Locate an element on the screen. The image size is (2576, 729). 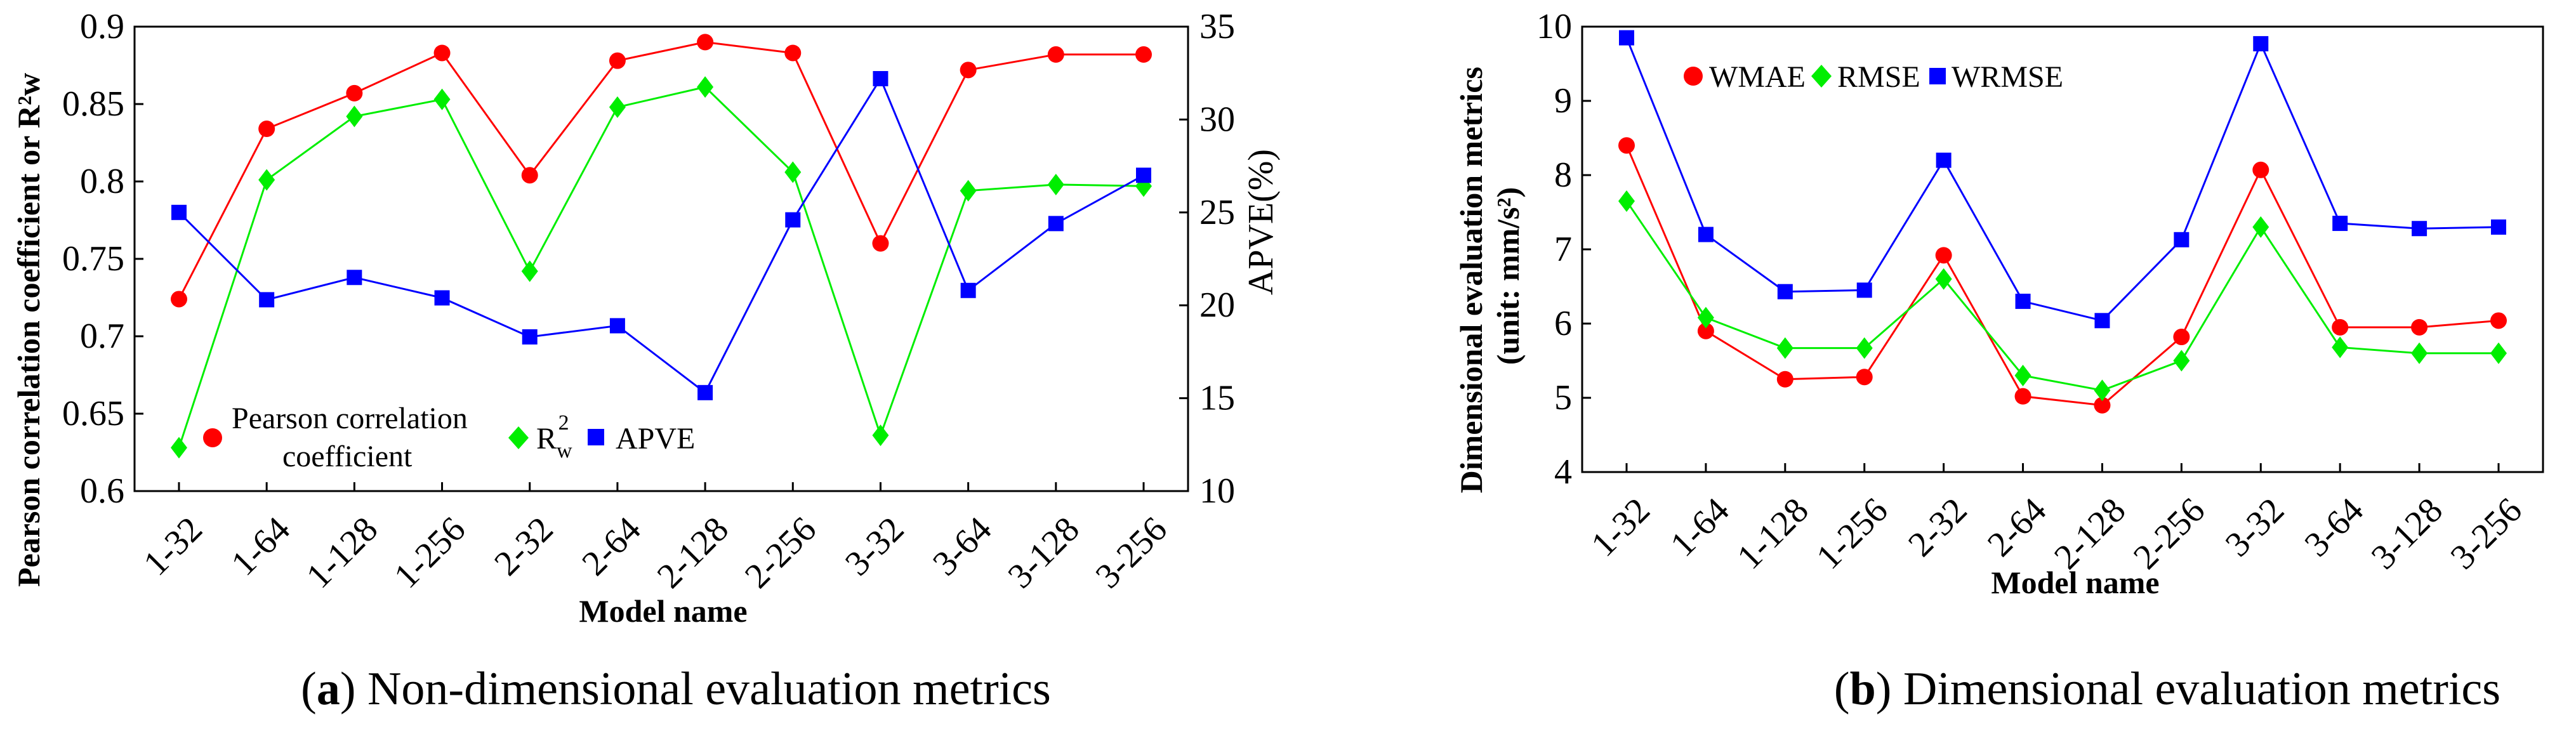
legend-marker-apve is located at coordinates (596, 437).